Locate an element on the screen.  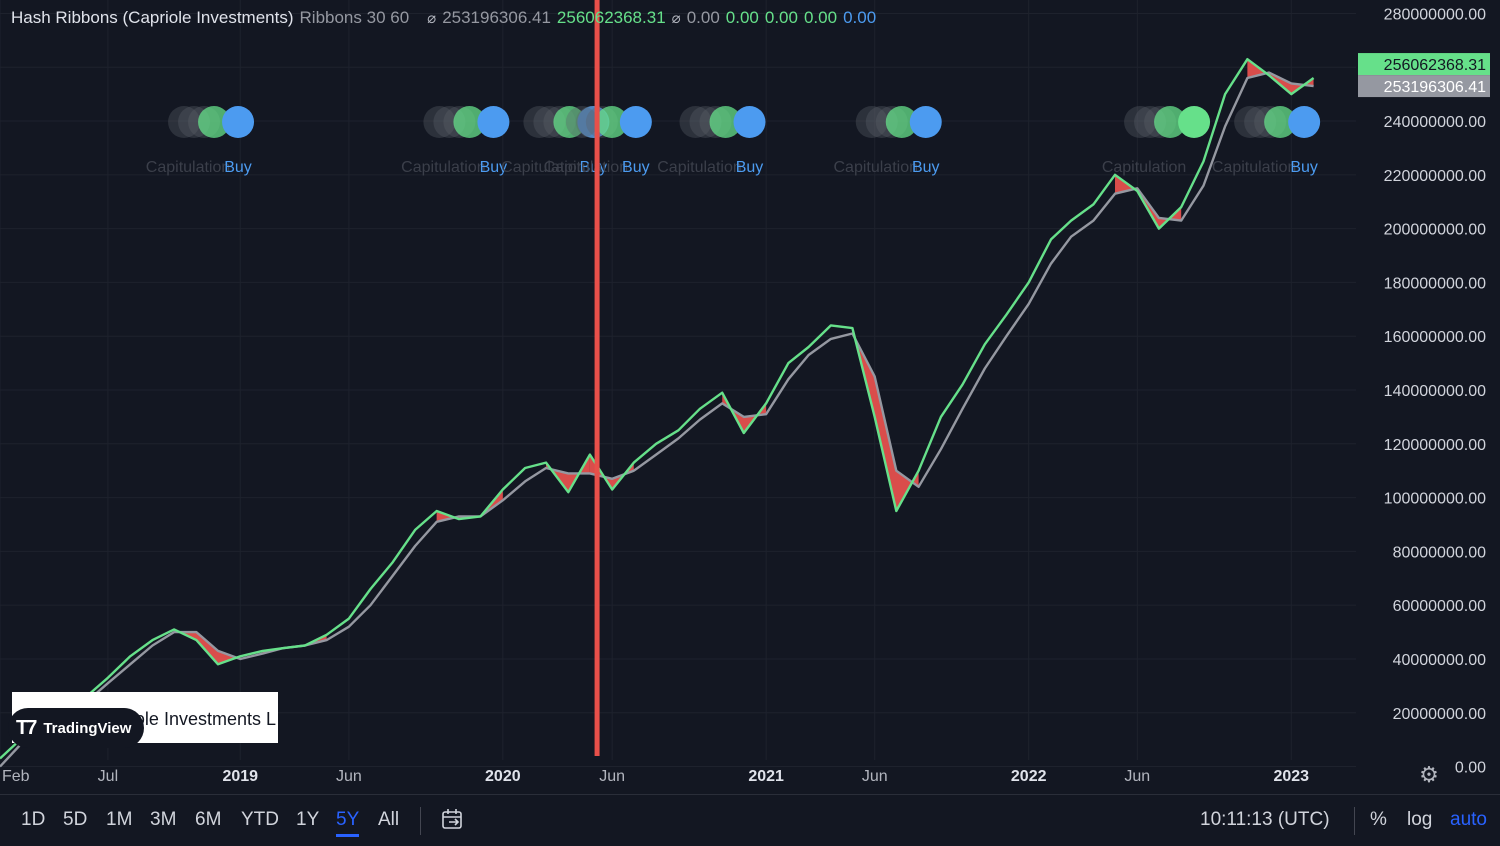
y-tick-label: 140000000.00 is located at coordinates (1435, 391).